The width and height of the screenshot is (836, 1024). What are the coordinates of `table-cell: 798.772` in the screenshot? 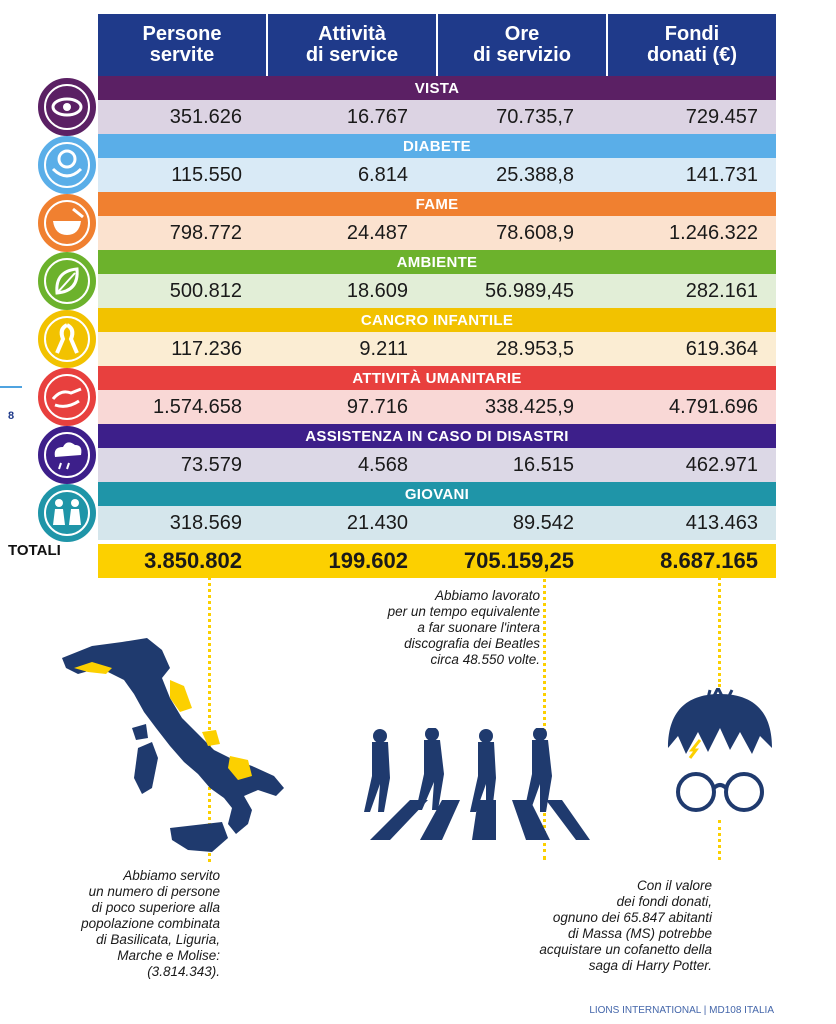 It's located at (205, 233).